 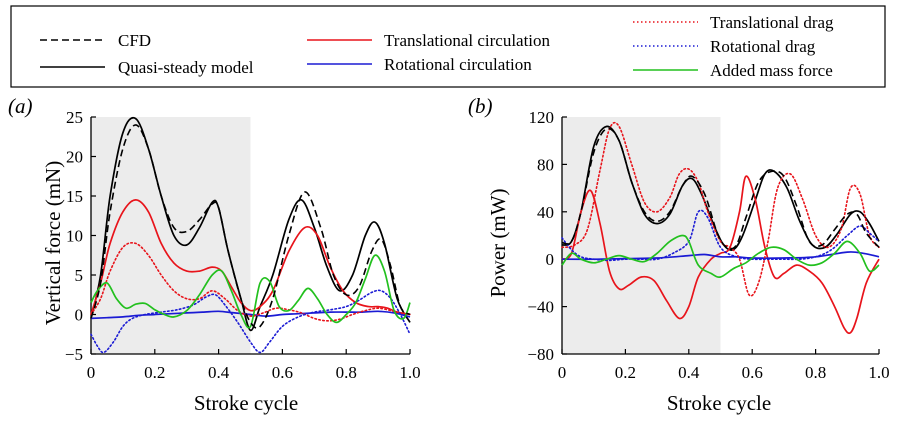 What do you see at coordinates (458, 64) in the screenshot?
I see `legend-label-rotational-circulation: Rotational circulation` at bounding box center [458, 64].